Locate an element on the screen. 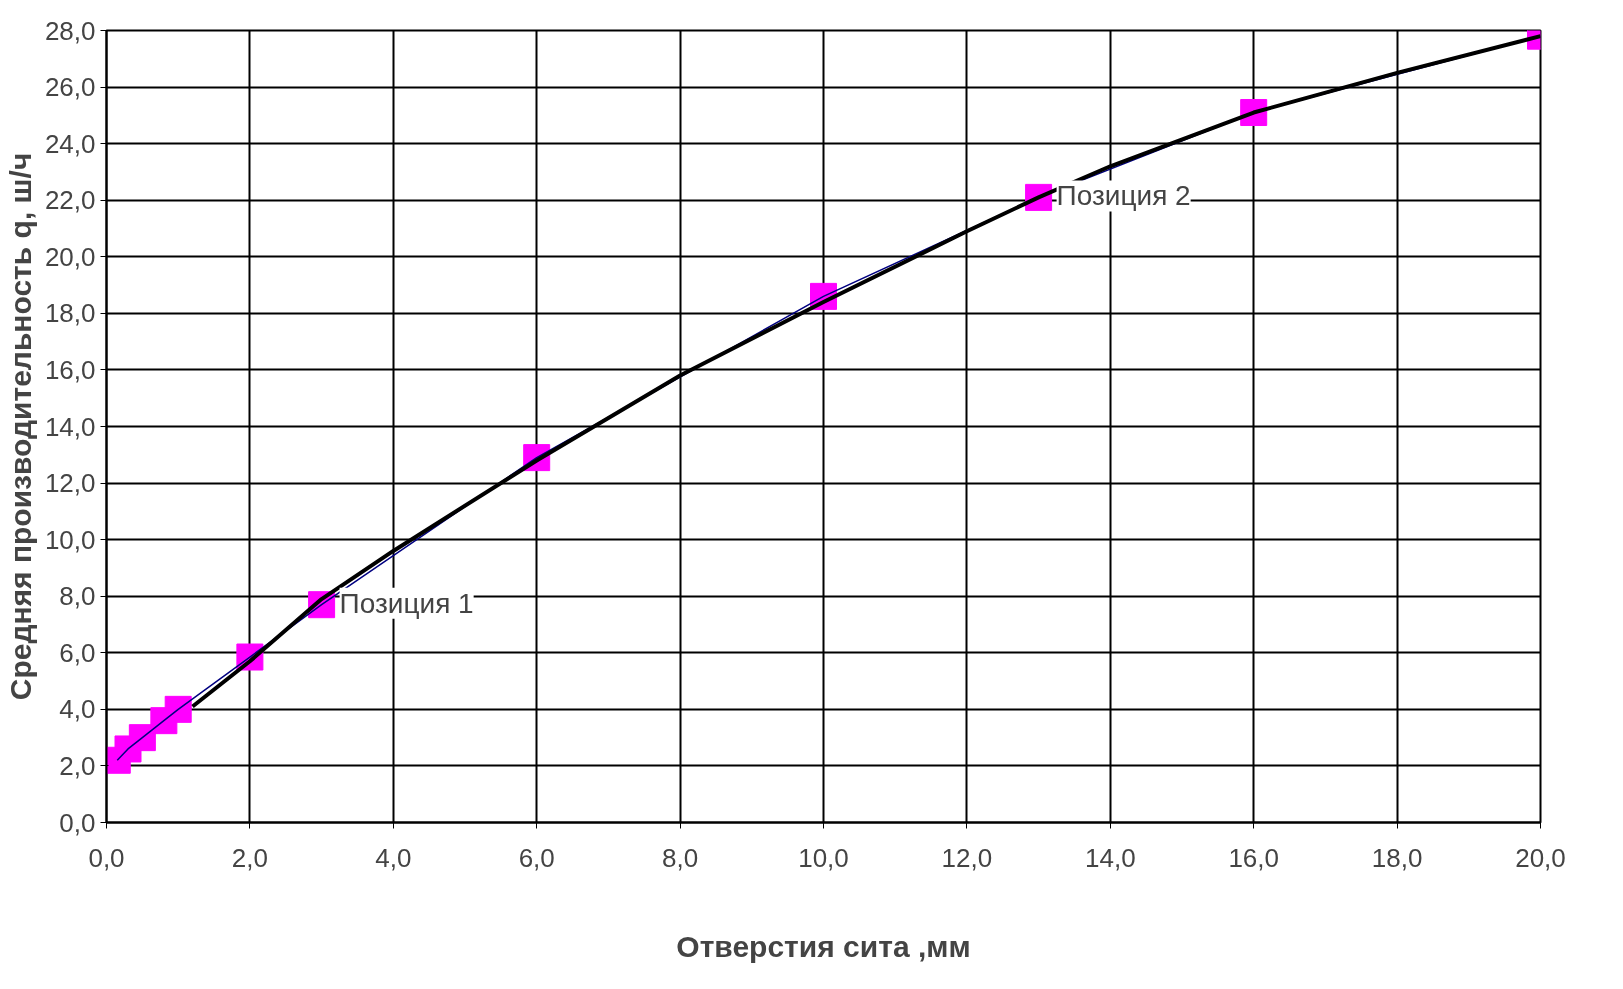 This screenshot has height=989, width=1623. y-axis-title: Средняя производительность q, ш/ч is located at coordinates (20, 426).